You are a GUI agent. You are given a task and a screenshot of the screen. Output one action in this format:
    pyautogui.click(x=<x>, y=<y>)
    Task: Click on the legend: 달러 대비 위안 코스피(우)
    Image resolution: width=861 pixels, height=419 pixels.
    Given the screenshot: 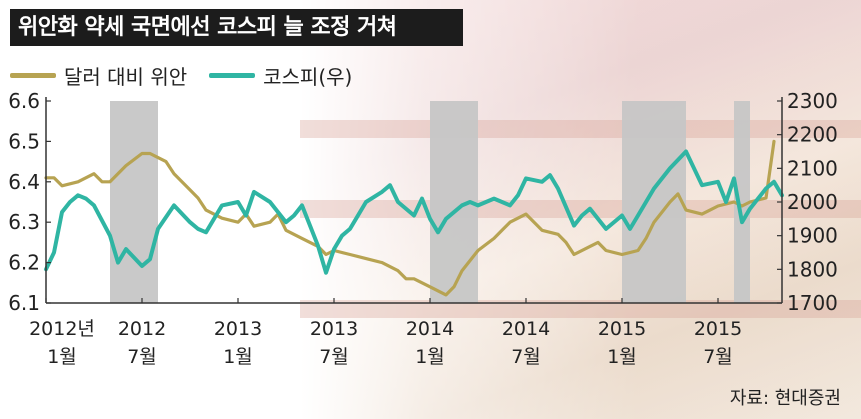 What is the action you would take?
    pyautogui.click(x=192, y=75)
    